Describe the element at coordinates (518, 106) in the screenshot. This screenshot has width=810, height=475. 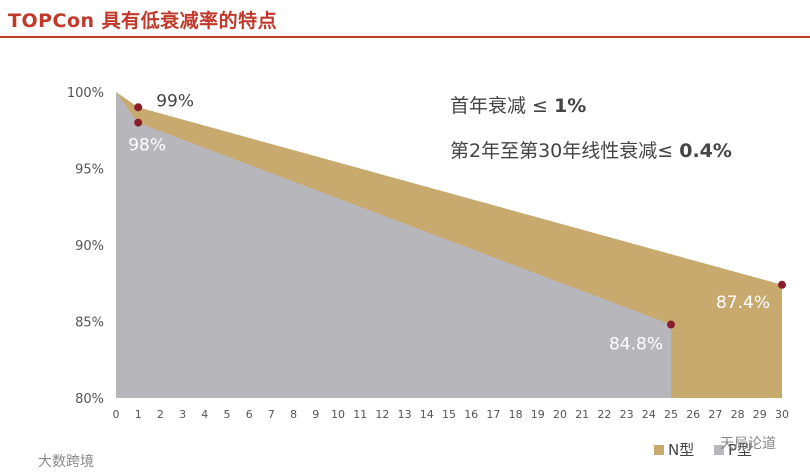
I see `annotation-text: 首年衰减 ≤ 1%` at that location.